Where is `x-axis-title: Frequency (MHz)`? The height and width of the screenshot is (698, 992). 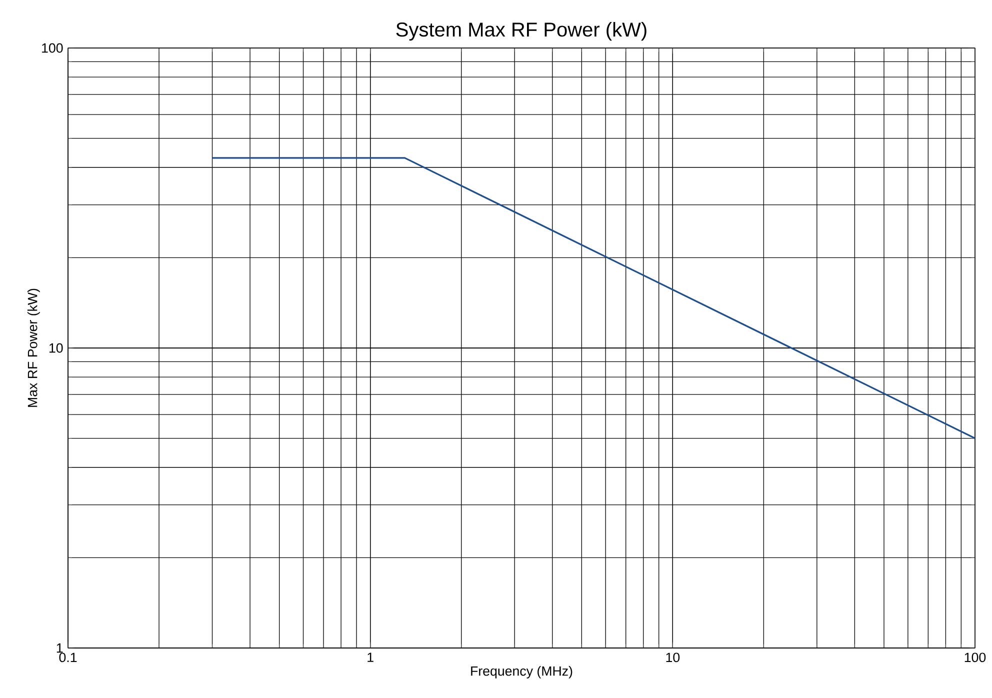
x-axis-title: Frequency (MHz) is located at coordinates (521, 672).